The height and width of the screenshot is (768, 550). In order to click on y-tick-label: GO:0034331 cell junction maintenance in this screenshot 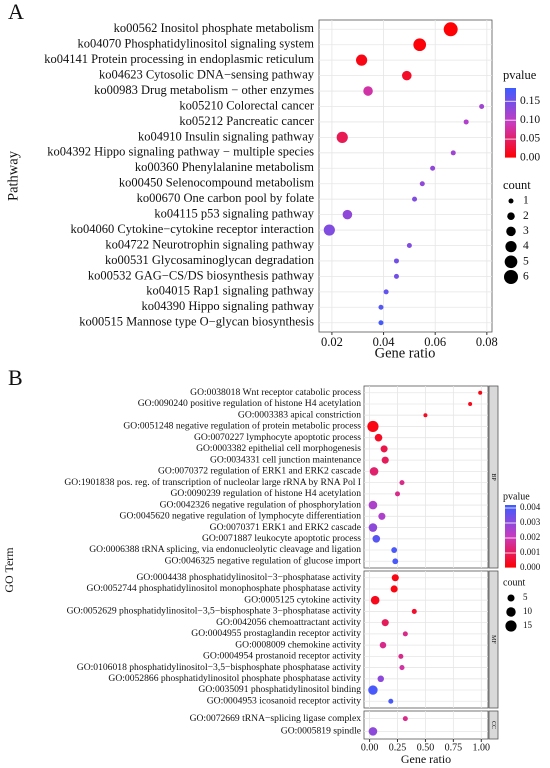, I will do `click(285, 459)`.